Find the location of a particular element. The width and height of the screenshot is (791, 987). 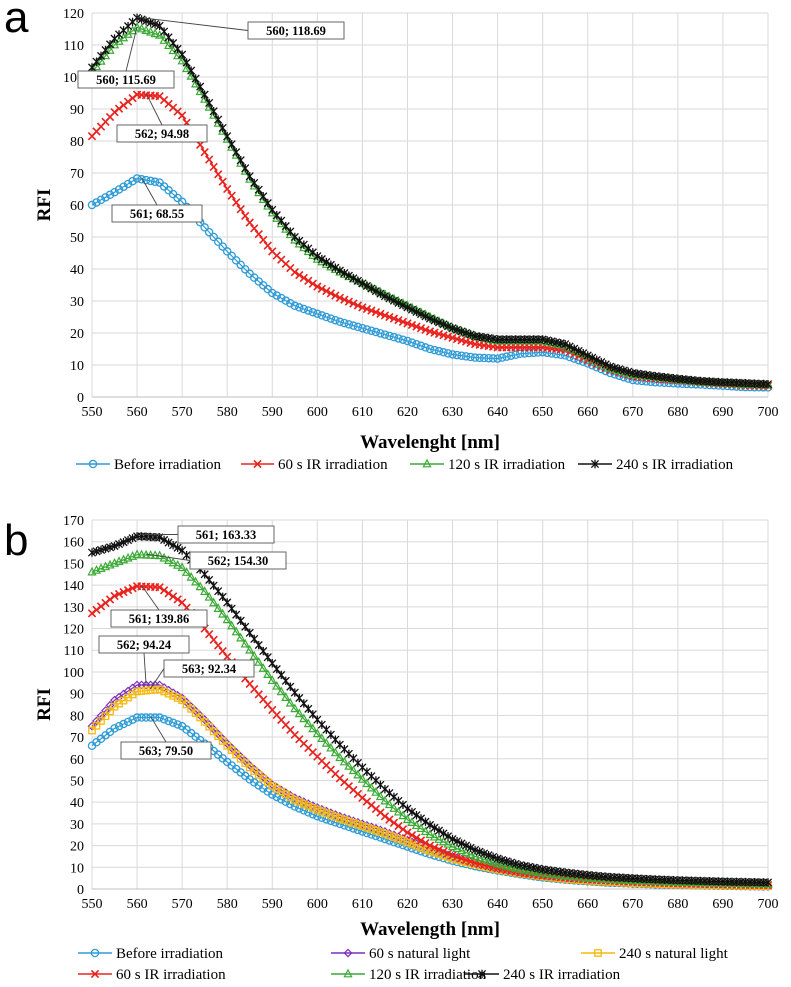

legend-entry: 240 s natural light is located at coordinates (655, 954).